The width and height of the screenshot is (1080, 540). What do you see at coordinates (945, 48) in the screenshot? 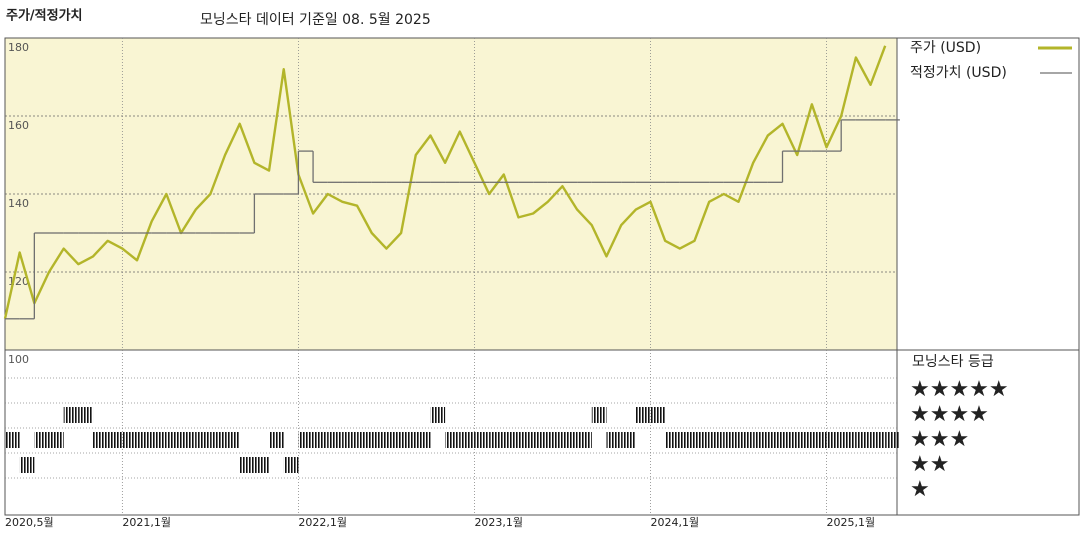
I see `legend-label: 주가 (USD)` at bounding box center [945, 48].